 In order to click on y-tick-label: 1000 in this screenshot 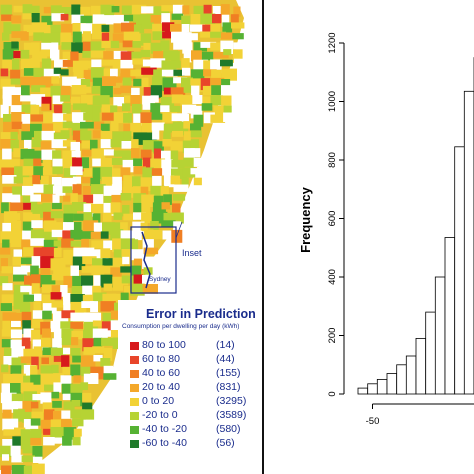, I will do `click(332, 101)`.